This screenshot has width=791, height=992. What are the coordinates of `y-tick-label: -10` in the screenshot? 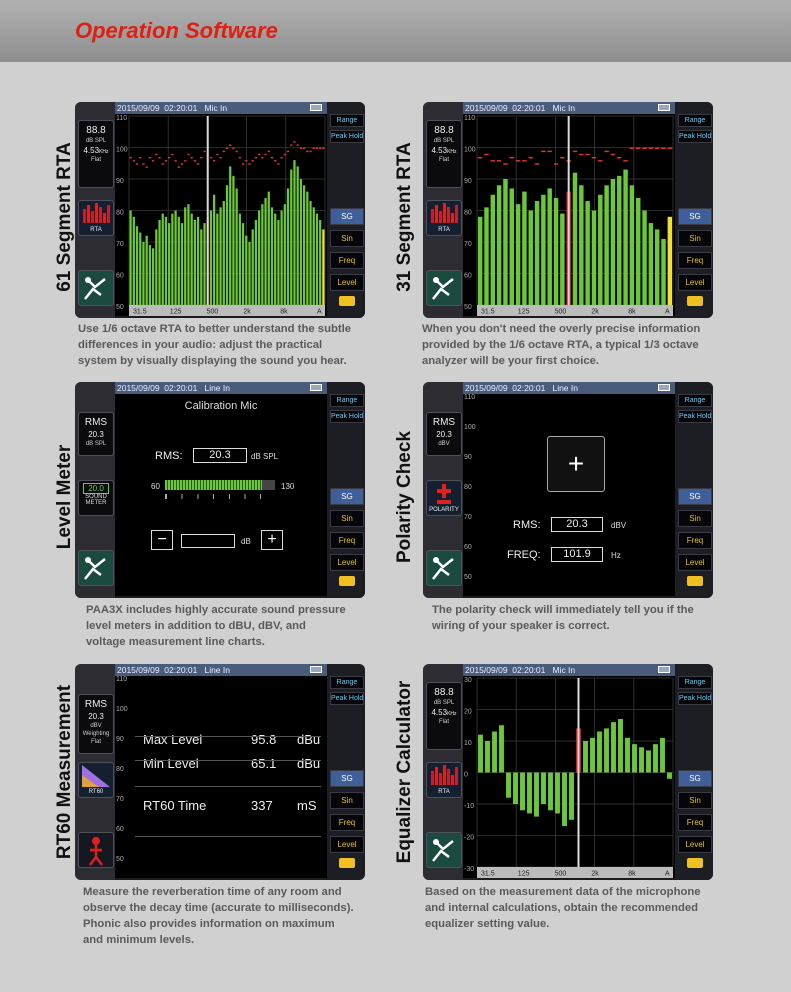 It's located at (469, 806).